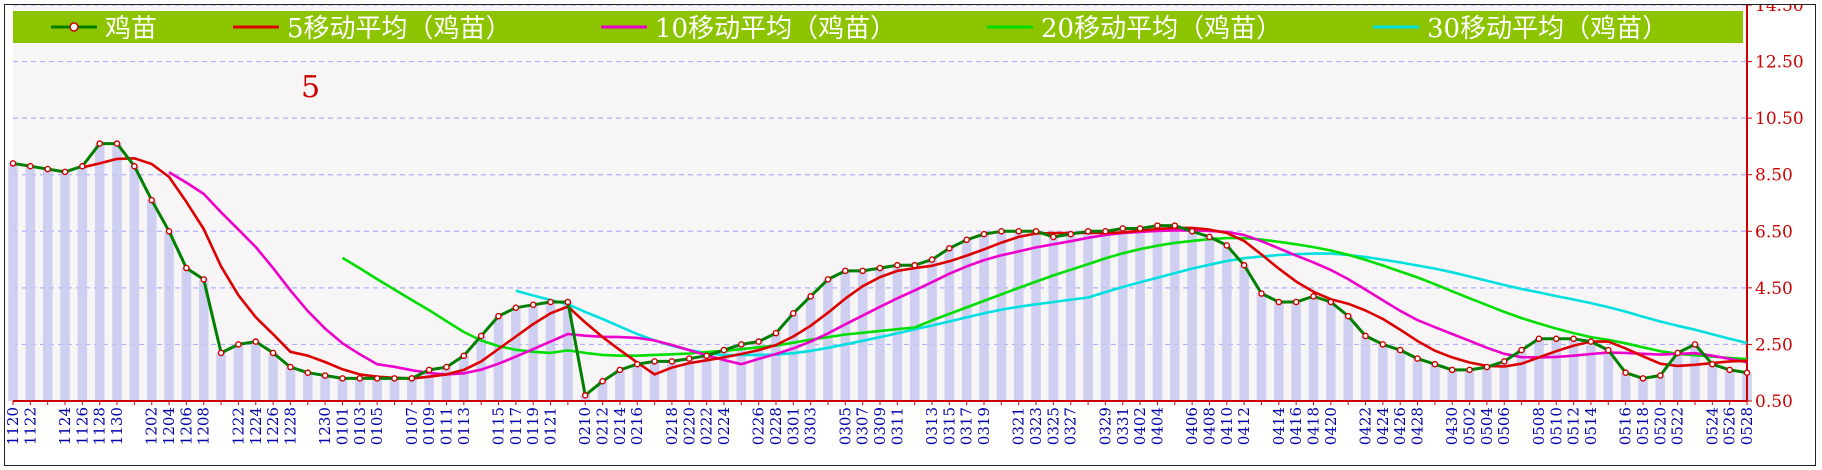  I want to click on x-tick-label: 0416, so click(1296, 426).